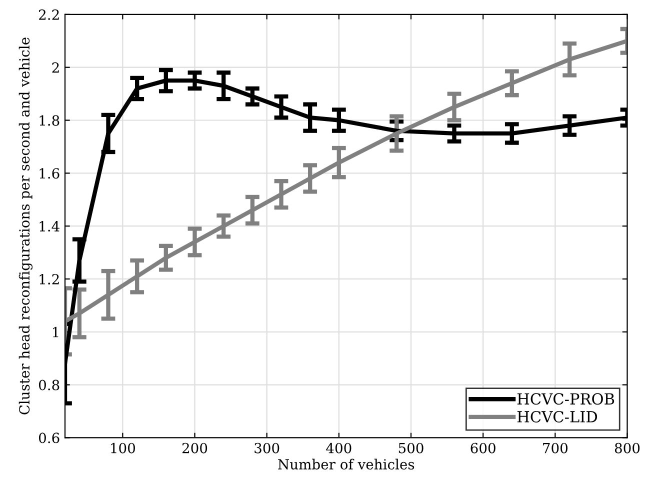 This screenshot has height=481, width=650. What do you see at coordinates (555, 448) in the screenshot?
I see `x-tick-label: 700` at bounding box center [555, 448].